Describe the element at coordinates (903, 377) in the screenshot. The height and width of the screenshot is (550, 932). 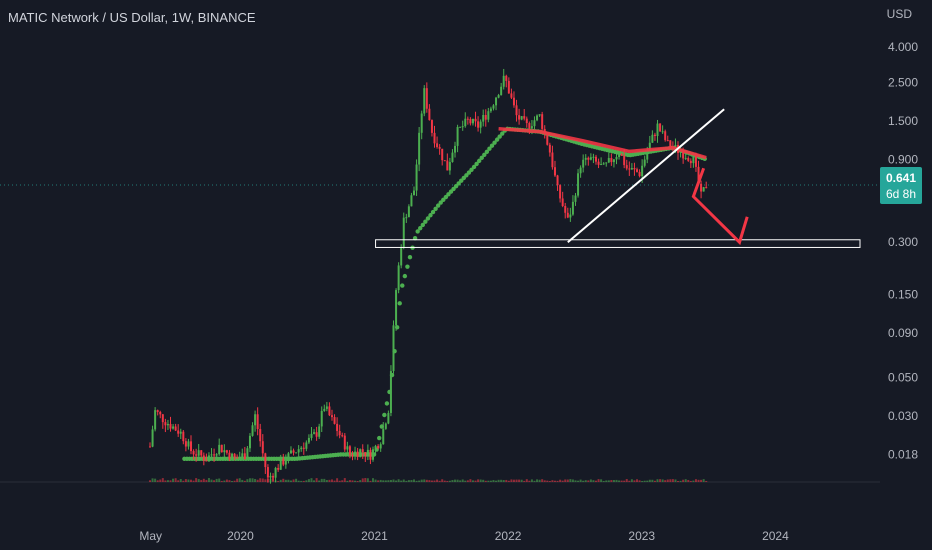
I see `y-tick-label-7: 0.050` at that location.